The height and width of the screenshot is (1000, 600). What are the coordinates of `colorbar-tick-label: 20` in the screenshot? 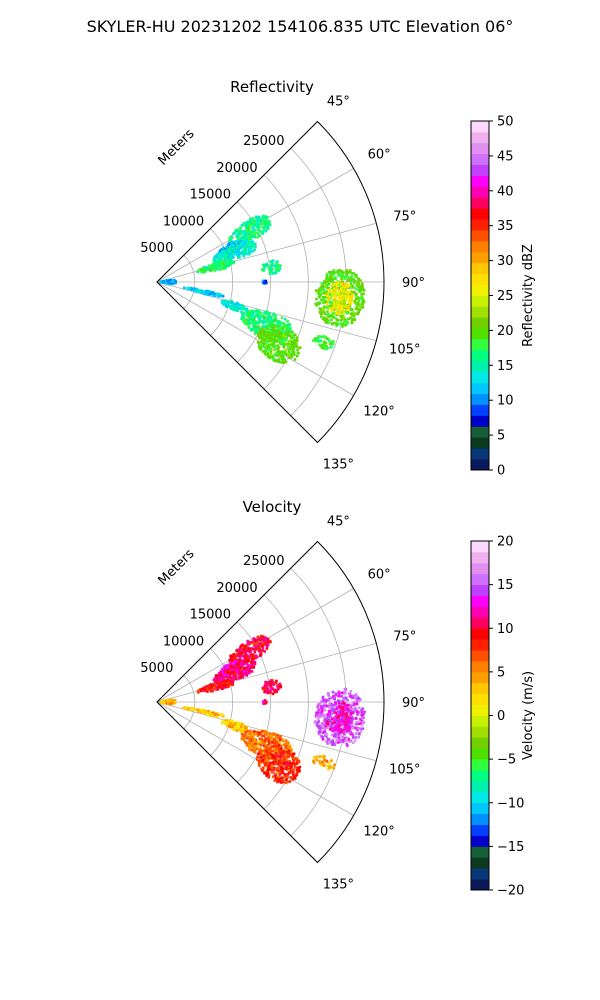 It's located at (505, 331).